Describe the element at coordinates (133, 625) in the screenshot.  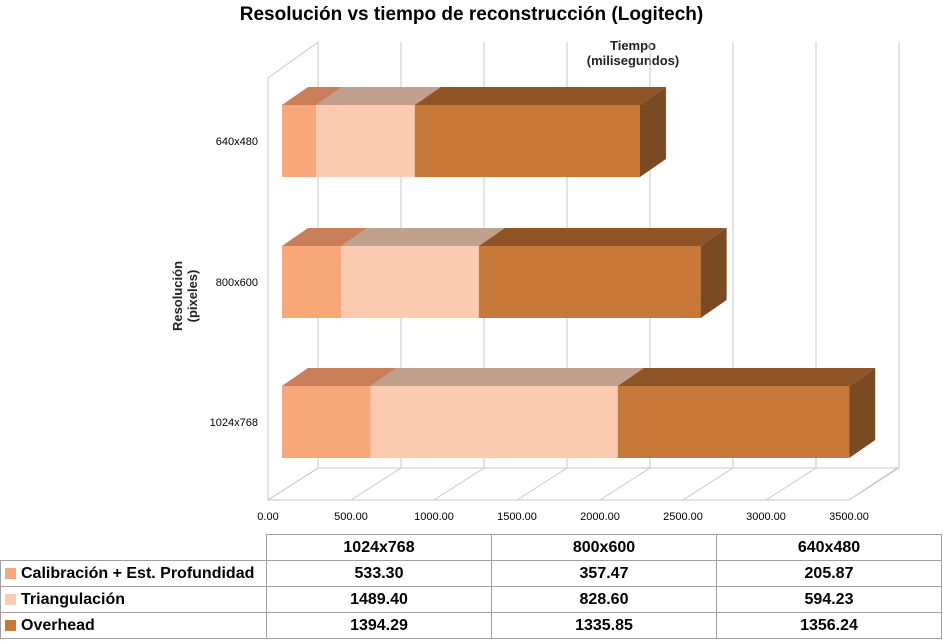
I see `legend-entry: Overhead` at that location.